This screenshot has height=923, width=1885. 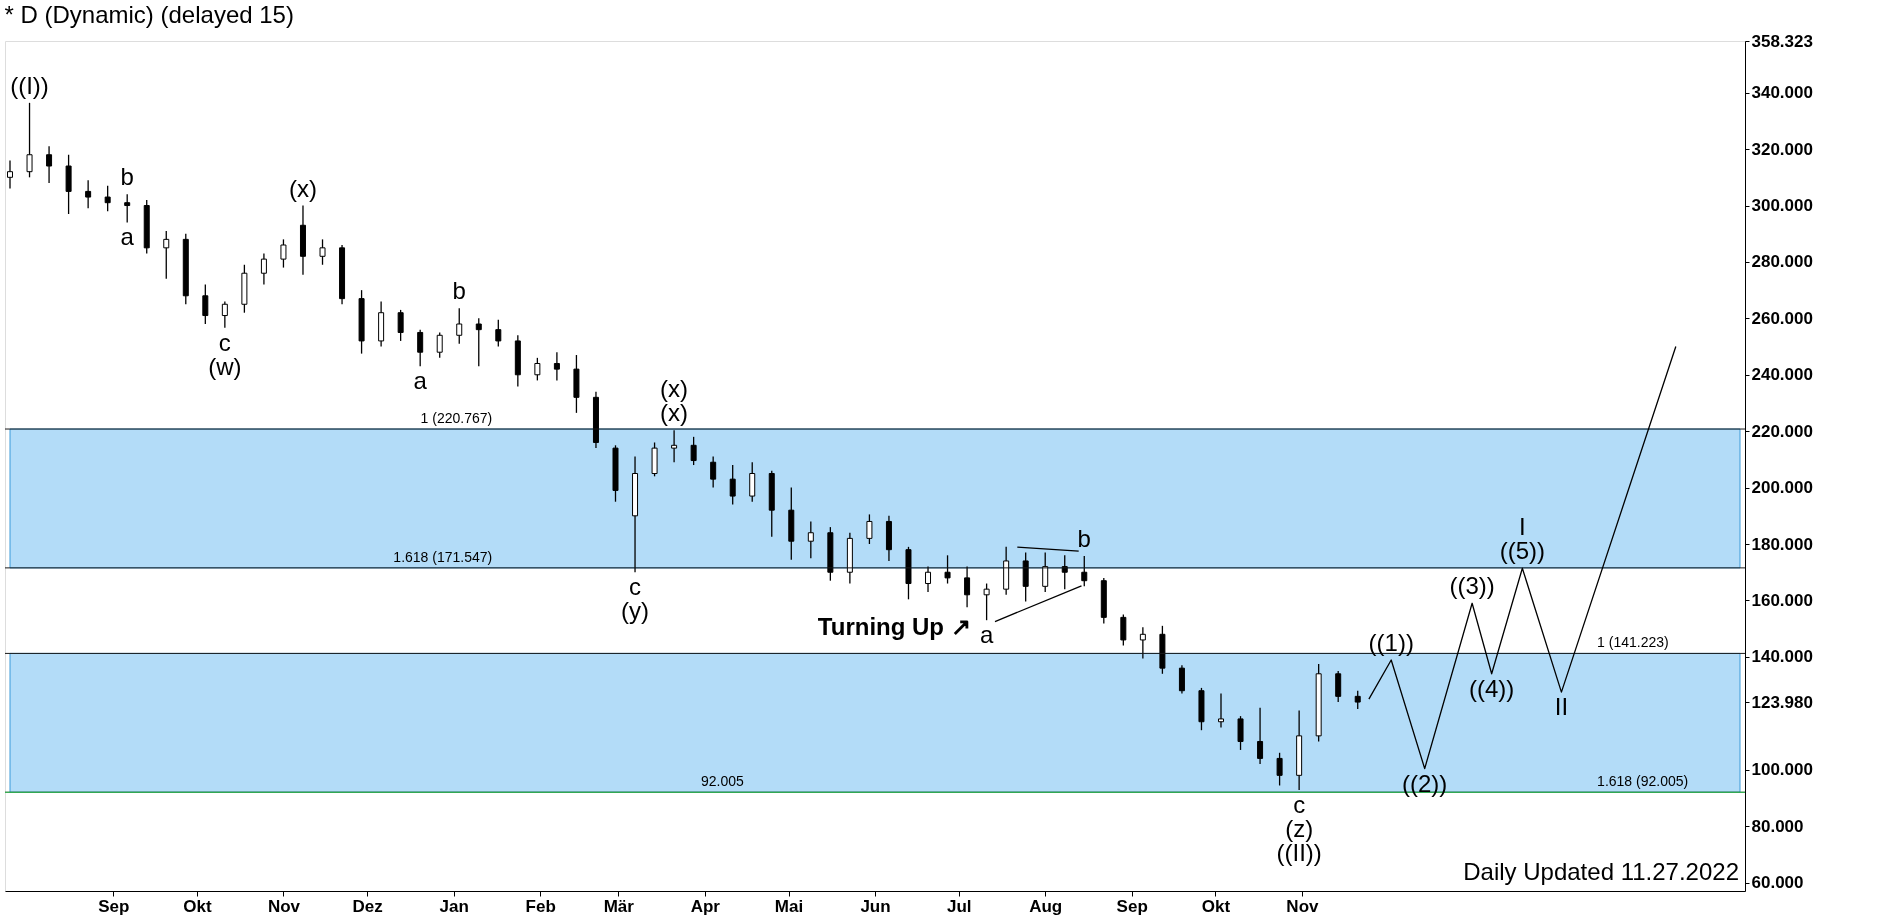 What do you see at coordinates (1782, 770) in the screenshot?
I see `y-tick-label: 100.000` at bounding box center [1782, 770].